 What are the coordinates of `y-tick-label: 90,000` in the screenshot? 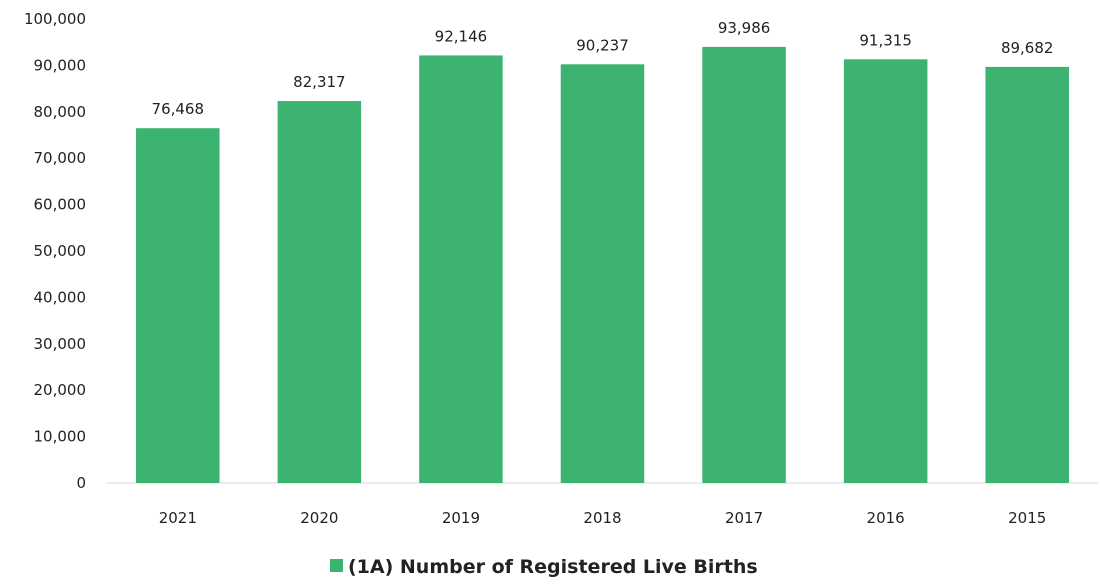 It's located at (60, 65).